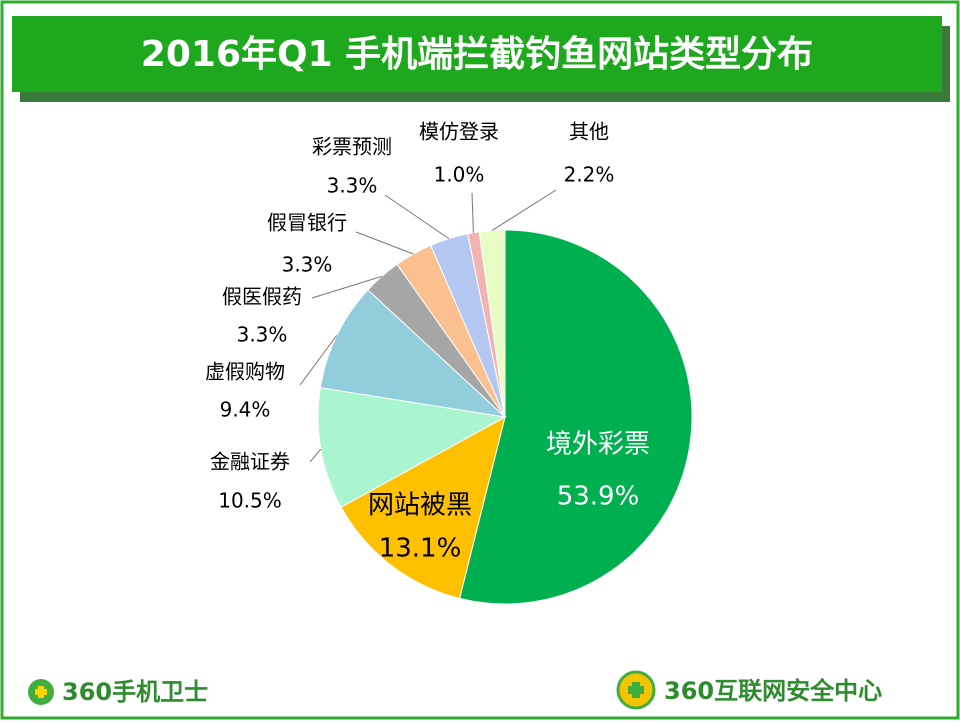 The height and width of the screenshot is (724, 960). I want to click on value-label: 10.5%, so click(250, 501).